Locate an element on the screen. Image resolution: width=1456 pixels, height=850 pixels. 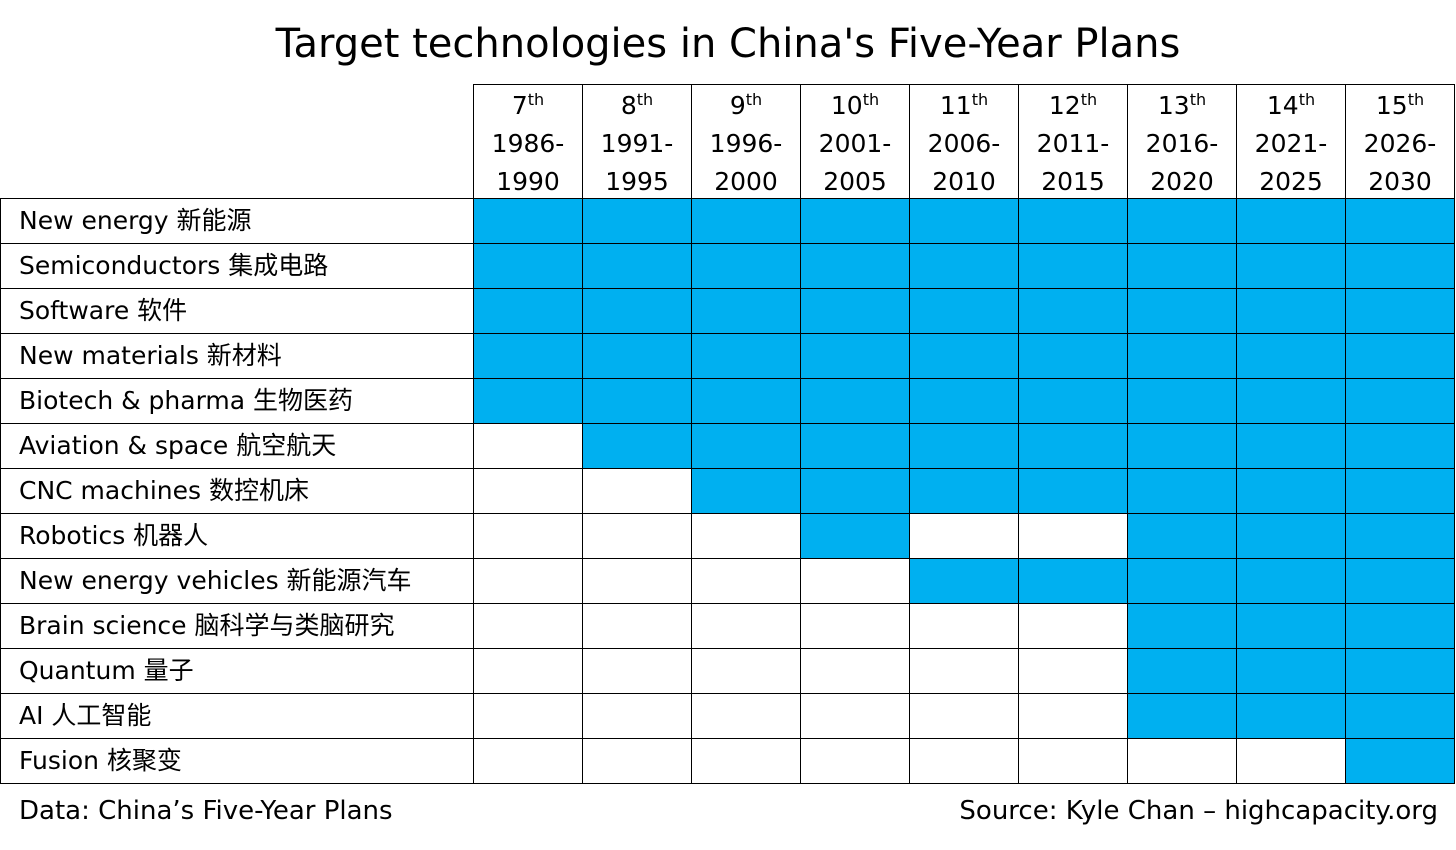
column-header: 8th 1991- 1995 is located at coordinates (637, 141).